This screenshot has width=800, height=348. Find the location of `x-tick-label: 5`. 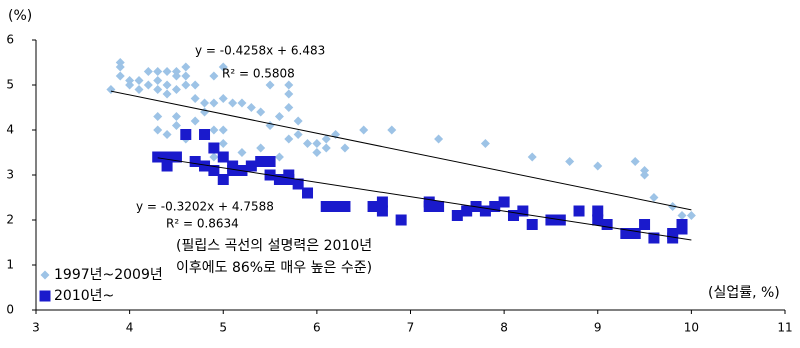

x-tick-label: 5 is located at coordinates (223, 328).